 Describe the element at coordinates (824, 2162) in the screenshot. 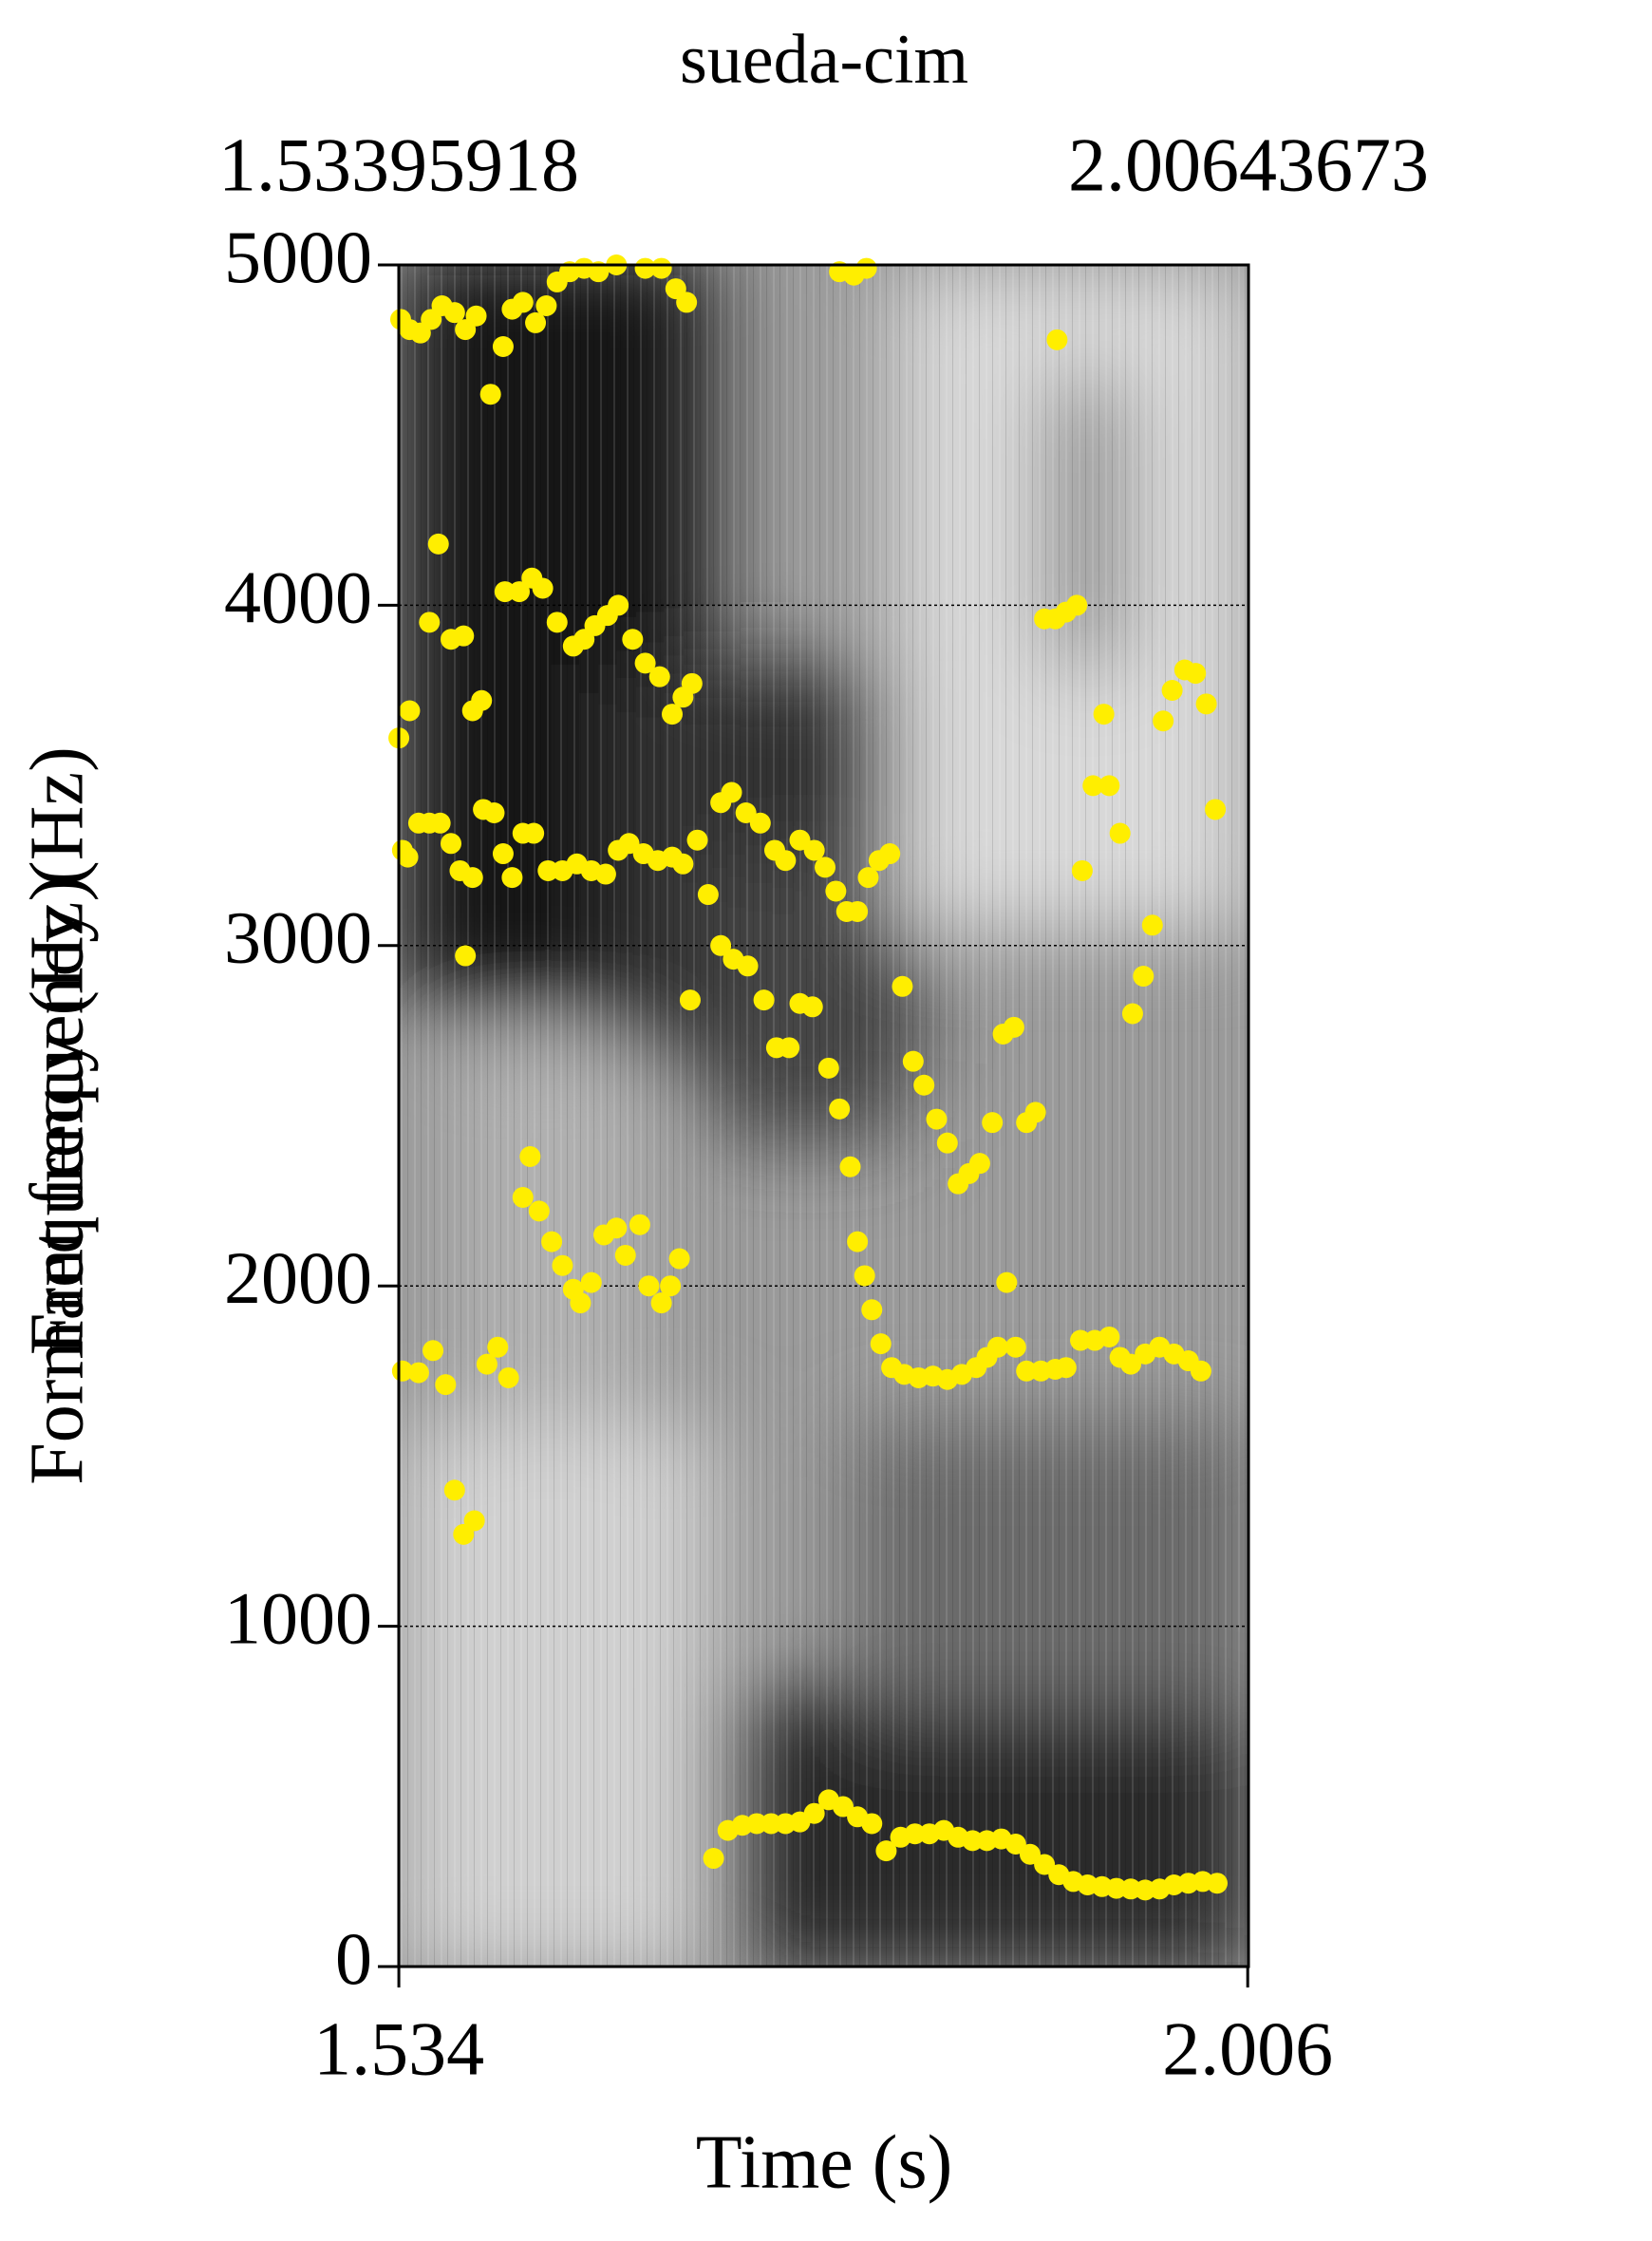

I see `x-axis-label: Time (s)` at that location.